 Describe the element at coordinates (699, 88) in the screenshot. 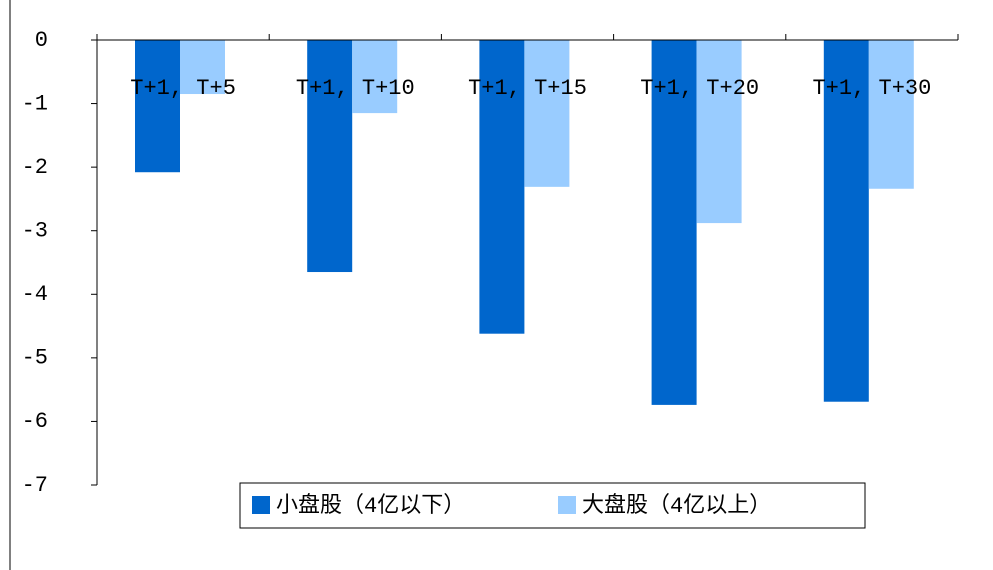

I see `x-tick-label: T+1, T+20` at that location.